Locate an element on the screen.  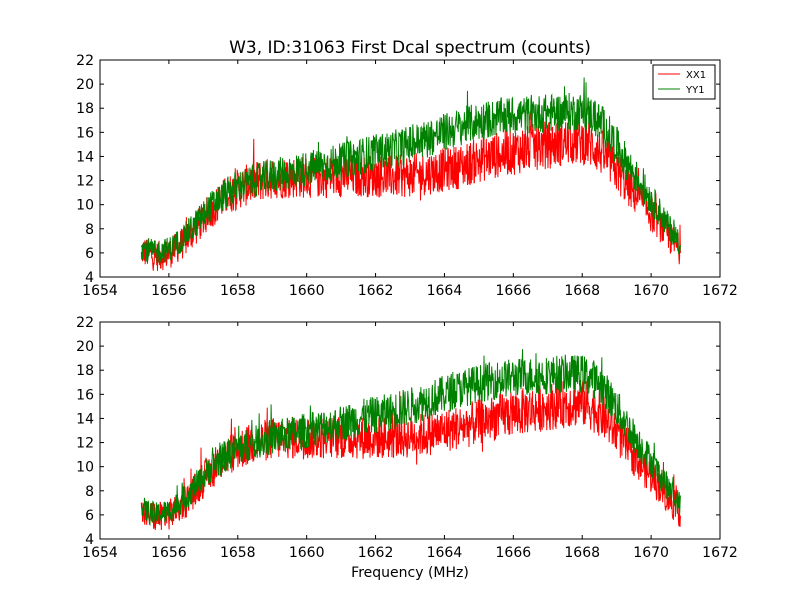
legend-label-xx1: XX1 is located at coordinates (696, 75).